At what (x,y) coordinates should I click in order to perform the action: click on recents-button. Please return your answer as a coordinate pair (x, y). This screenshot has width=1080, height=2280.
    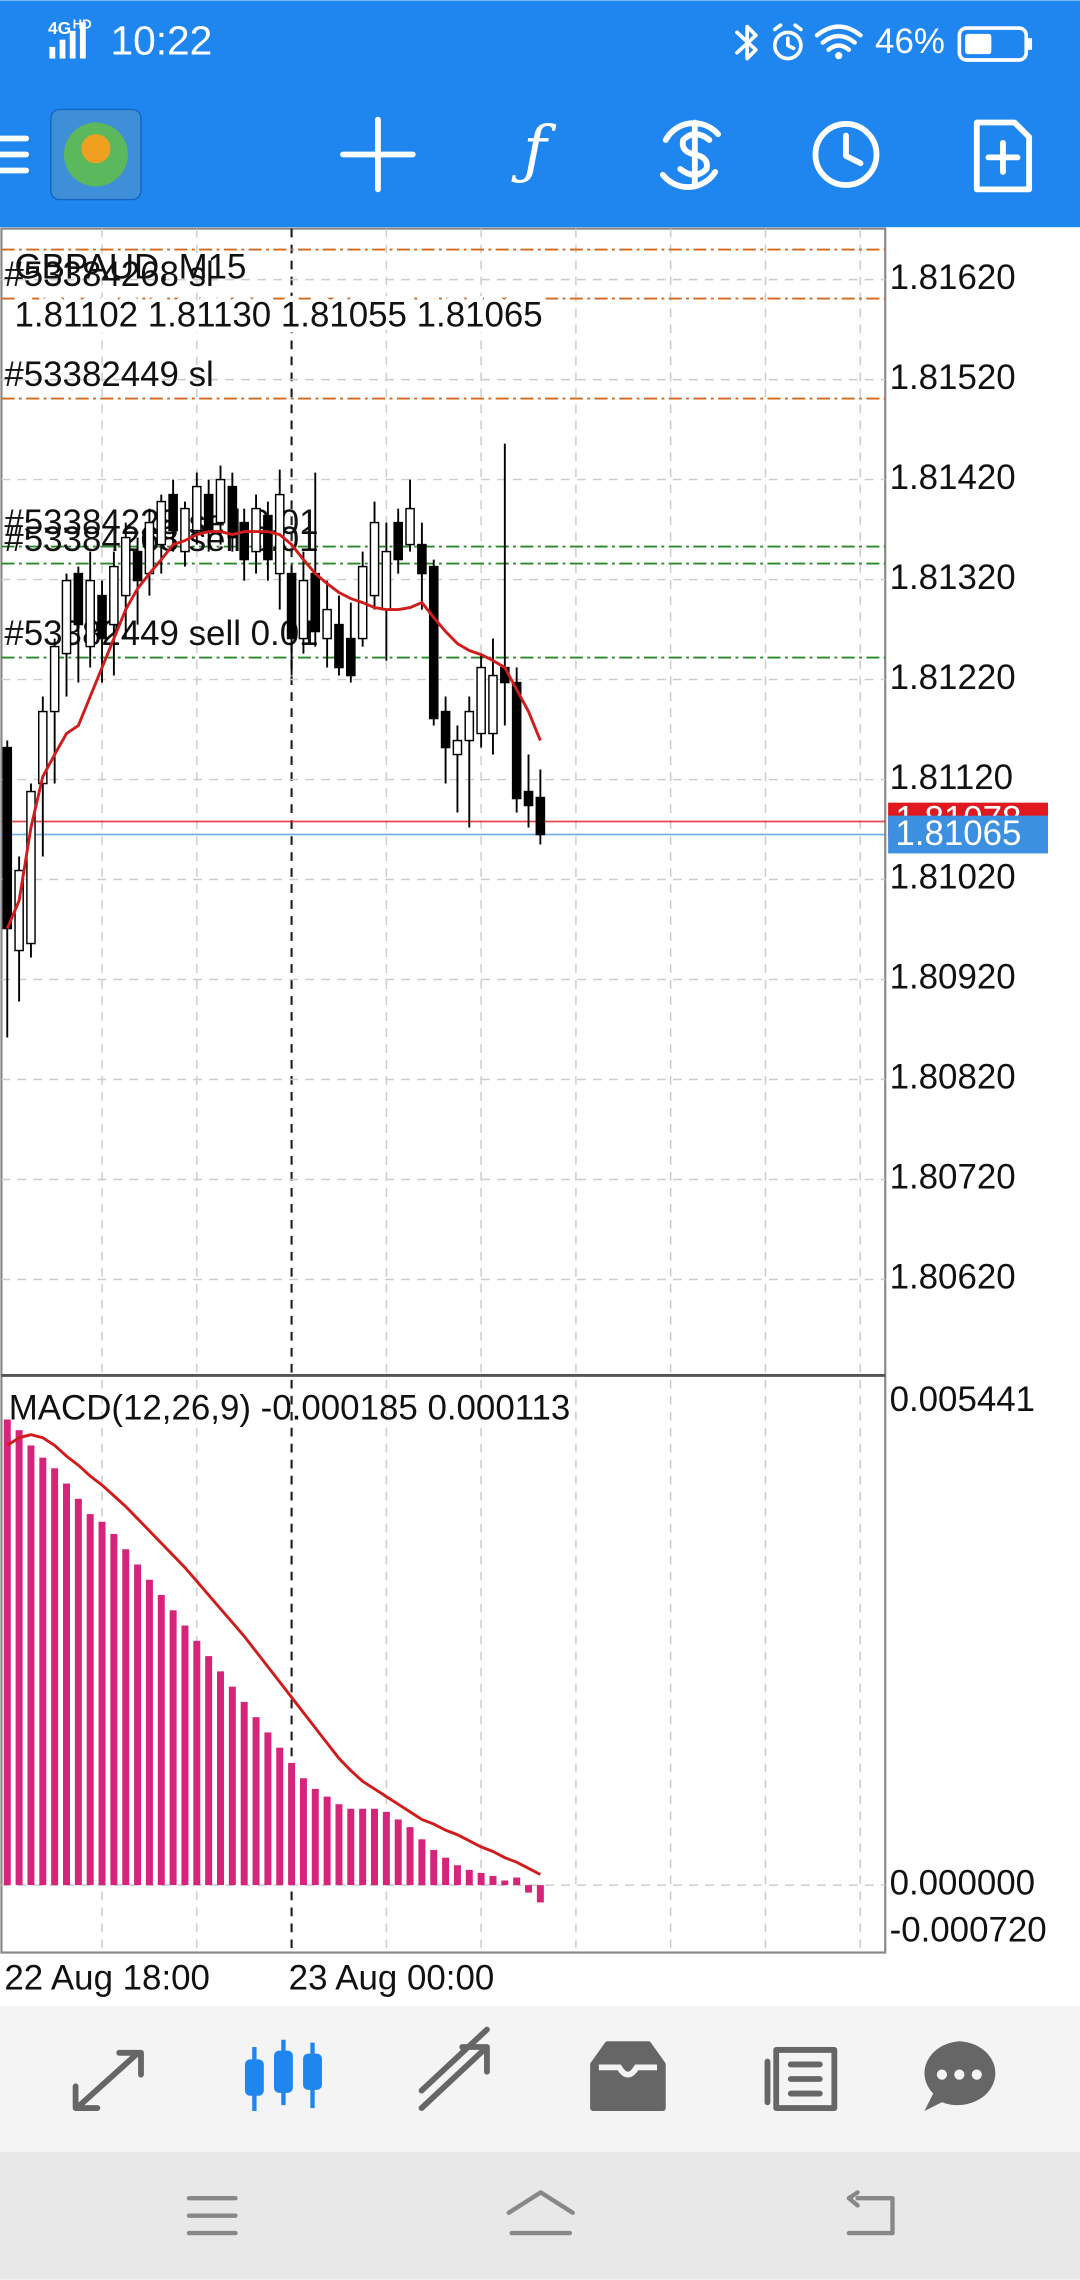
    Looking at the image, I should click on (212, 2216).